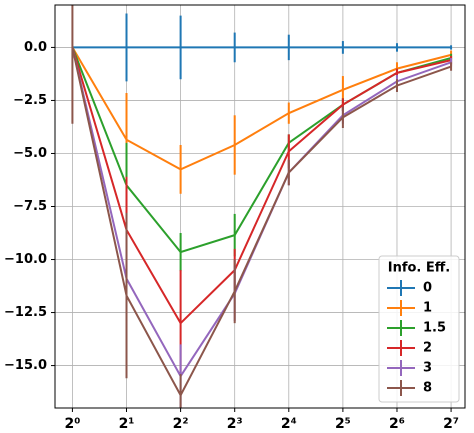  I want to click on x-tick-label: 2³, so click(235, 424).